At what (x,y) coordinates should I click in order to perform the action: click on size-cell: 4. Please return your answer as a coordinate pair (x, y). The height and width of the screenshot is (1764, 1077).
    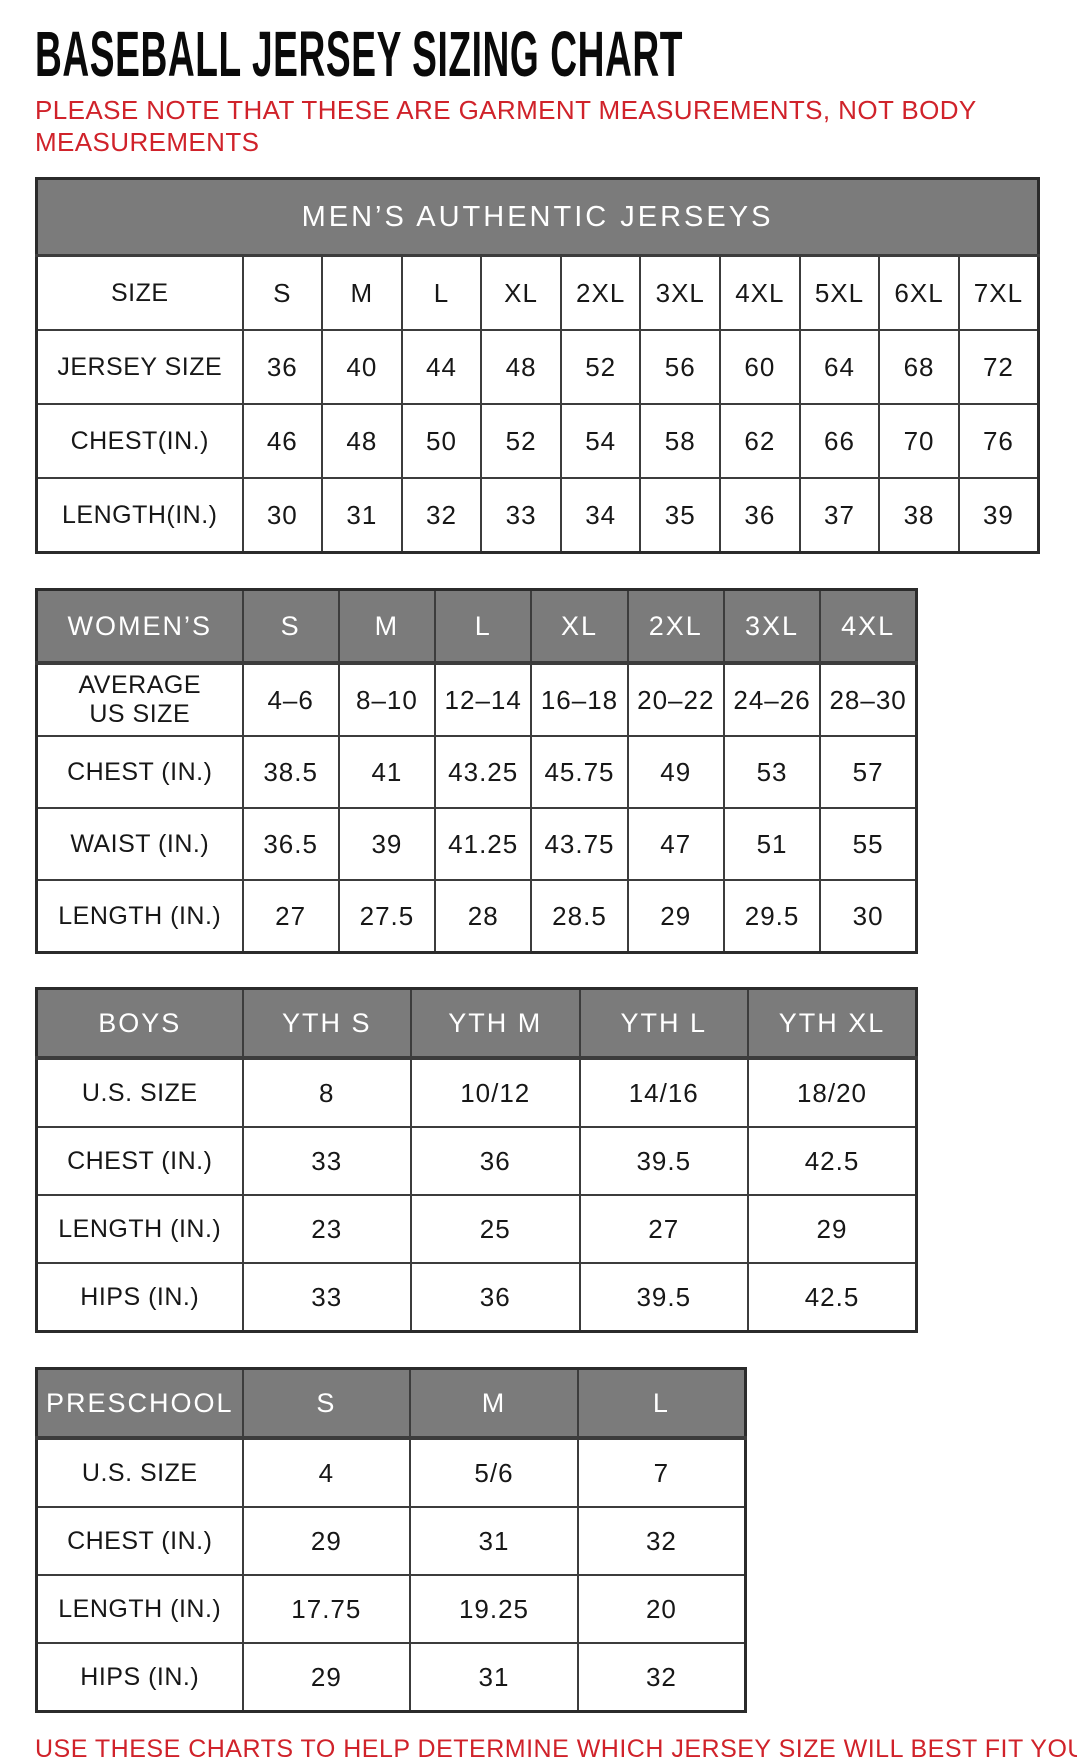
    Looking at the image, I should click on (326, 1473).